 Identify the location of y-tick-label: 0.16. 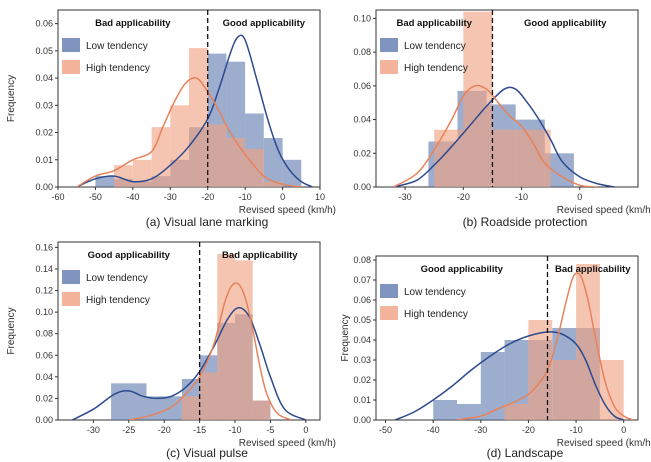
(44, 247).